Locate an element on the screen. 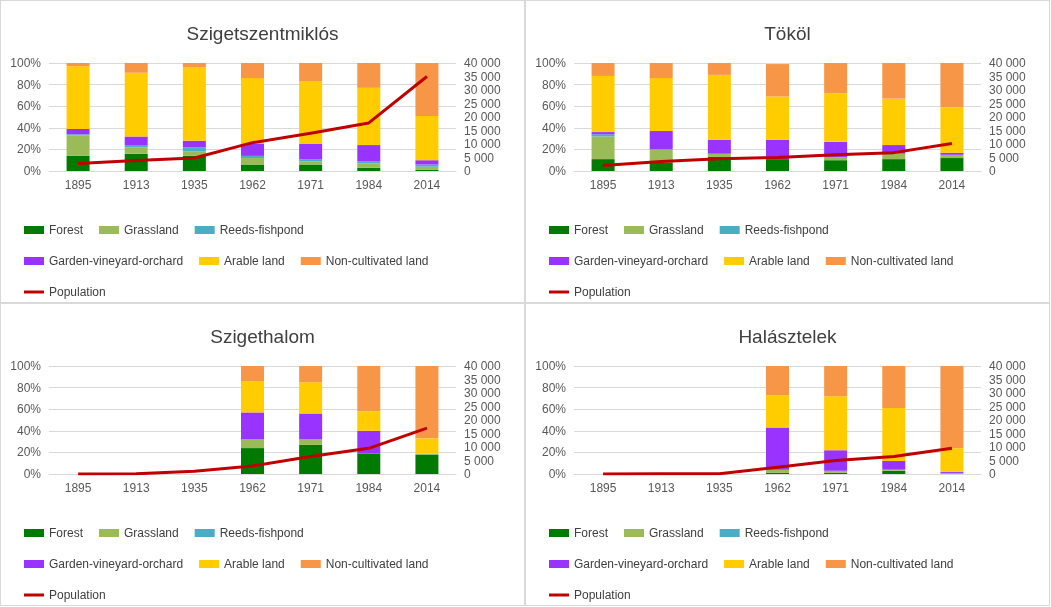 This screenshot has width=1051, height=607. y2-tick-label: 25 000 is located at coordinates (483, 406).